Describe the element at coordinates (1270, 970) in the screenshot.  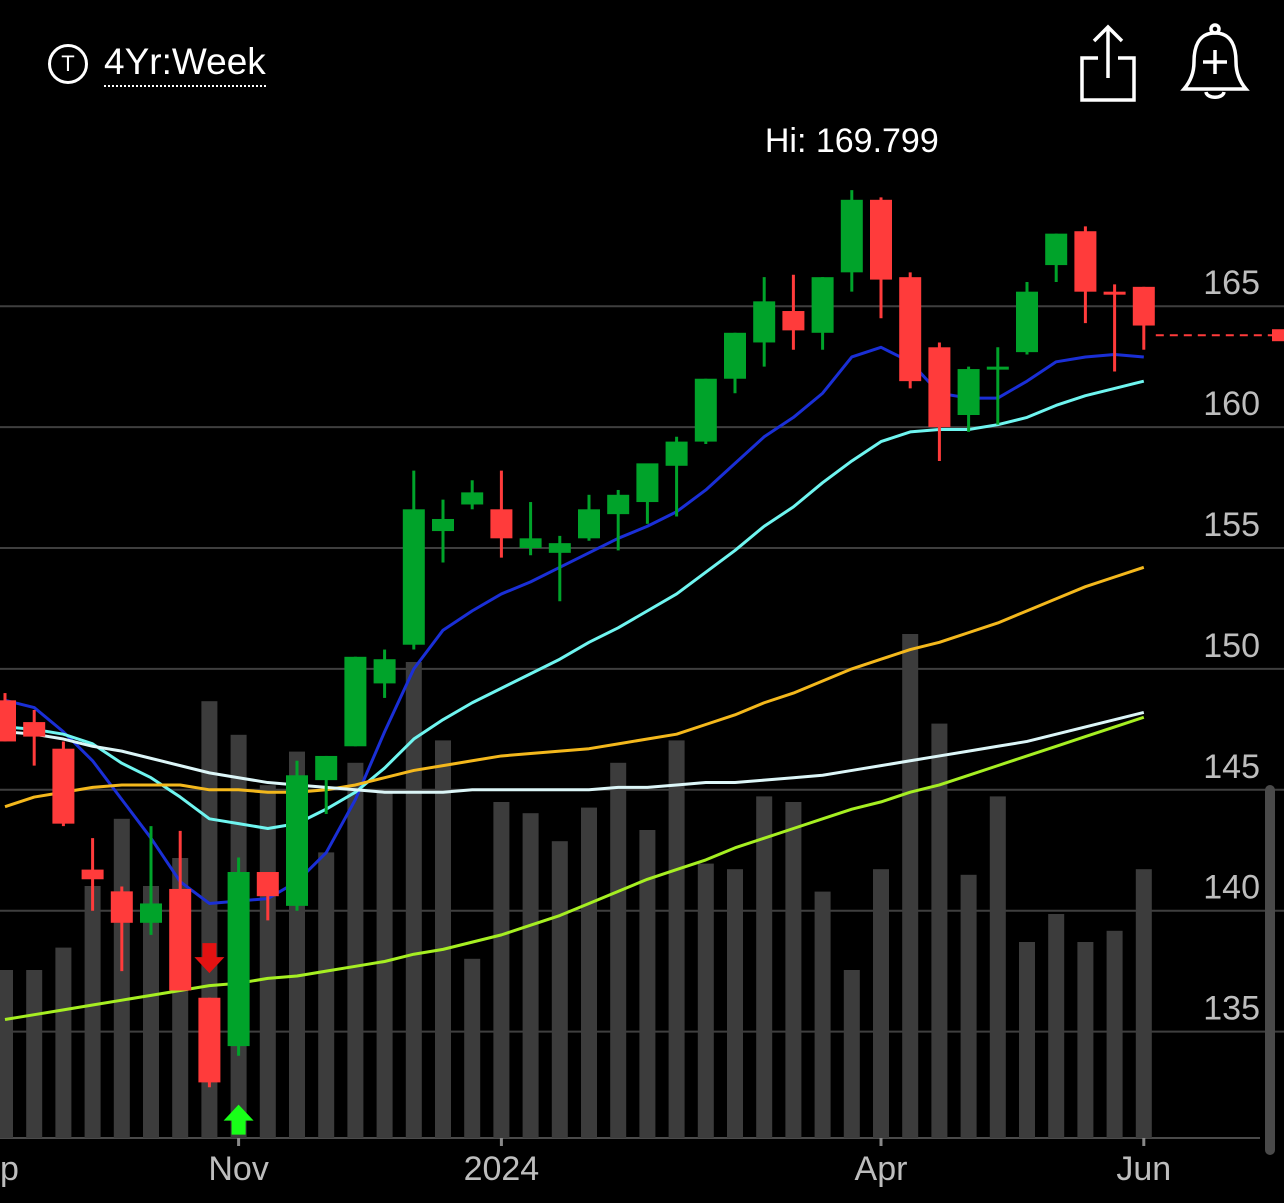
I see `chart-scrollbar` at that location.